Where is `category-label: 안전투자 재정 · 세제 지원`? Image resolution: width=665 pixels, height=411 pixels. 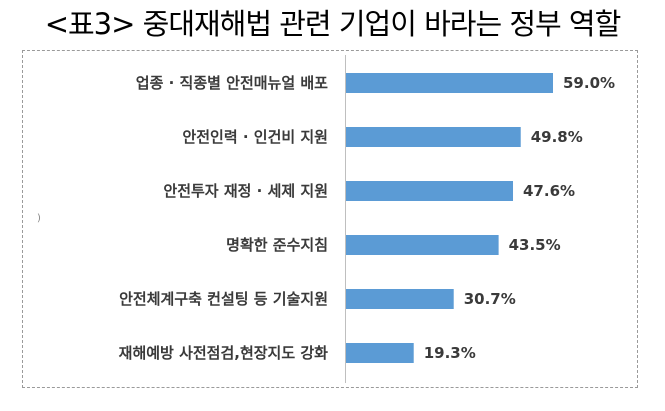 category-label: 안전투자 재정 · 세제 지원 is located at coordinates (245, 191).